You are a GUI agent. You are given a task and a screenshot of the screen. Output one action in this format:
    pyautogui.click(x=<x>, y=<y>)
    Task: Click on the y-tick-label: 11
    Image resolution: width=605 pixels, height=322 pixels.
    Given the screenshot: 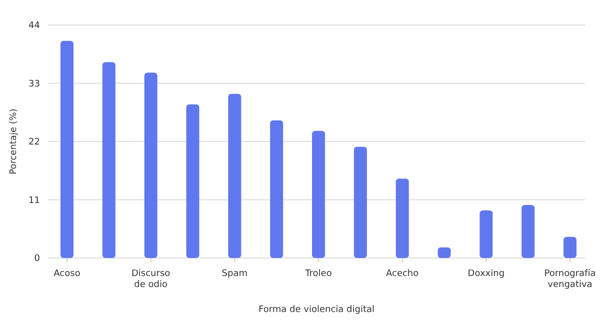 What is the action you would take?
    pyautogui.click(x=34, y=201)
    